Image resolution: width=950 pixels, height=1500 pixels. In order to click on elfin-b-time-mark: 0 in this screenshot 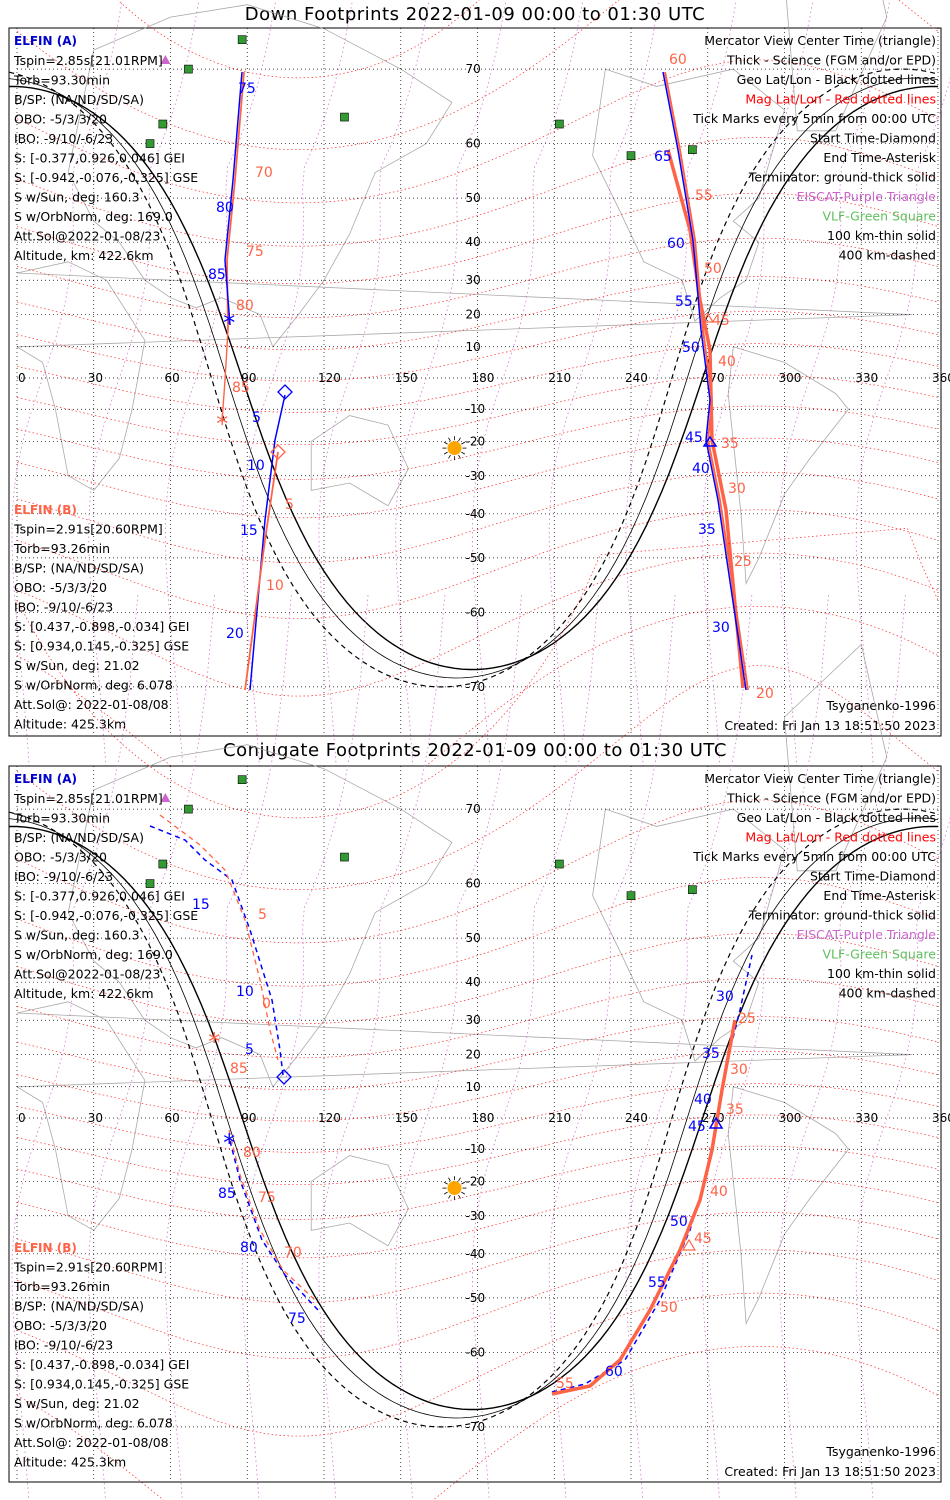, I will do `click(266, 1004)`.